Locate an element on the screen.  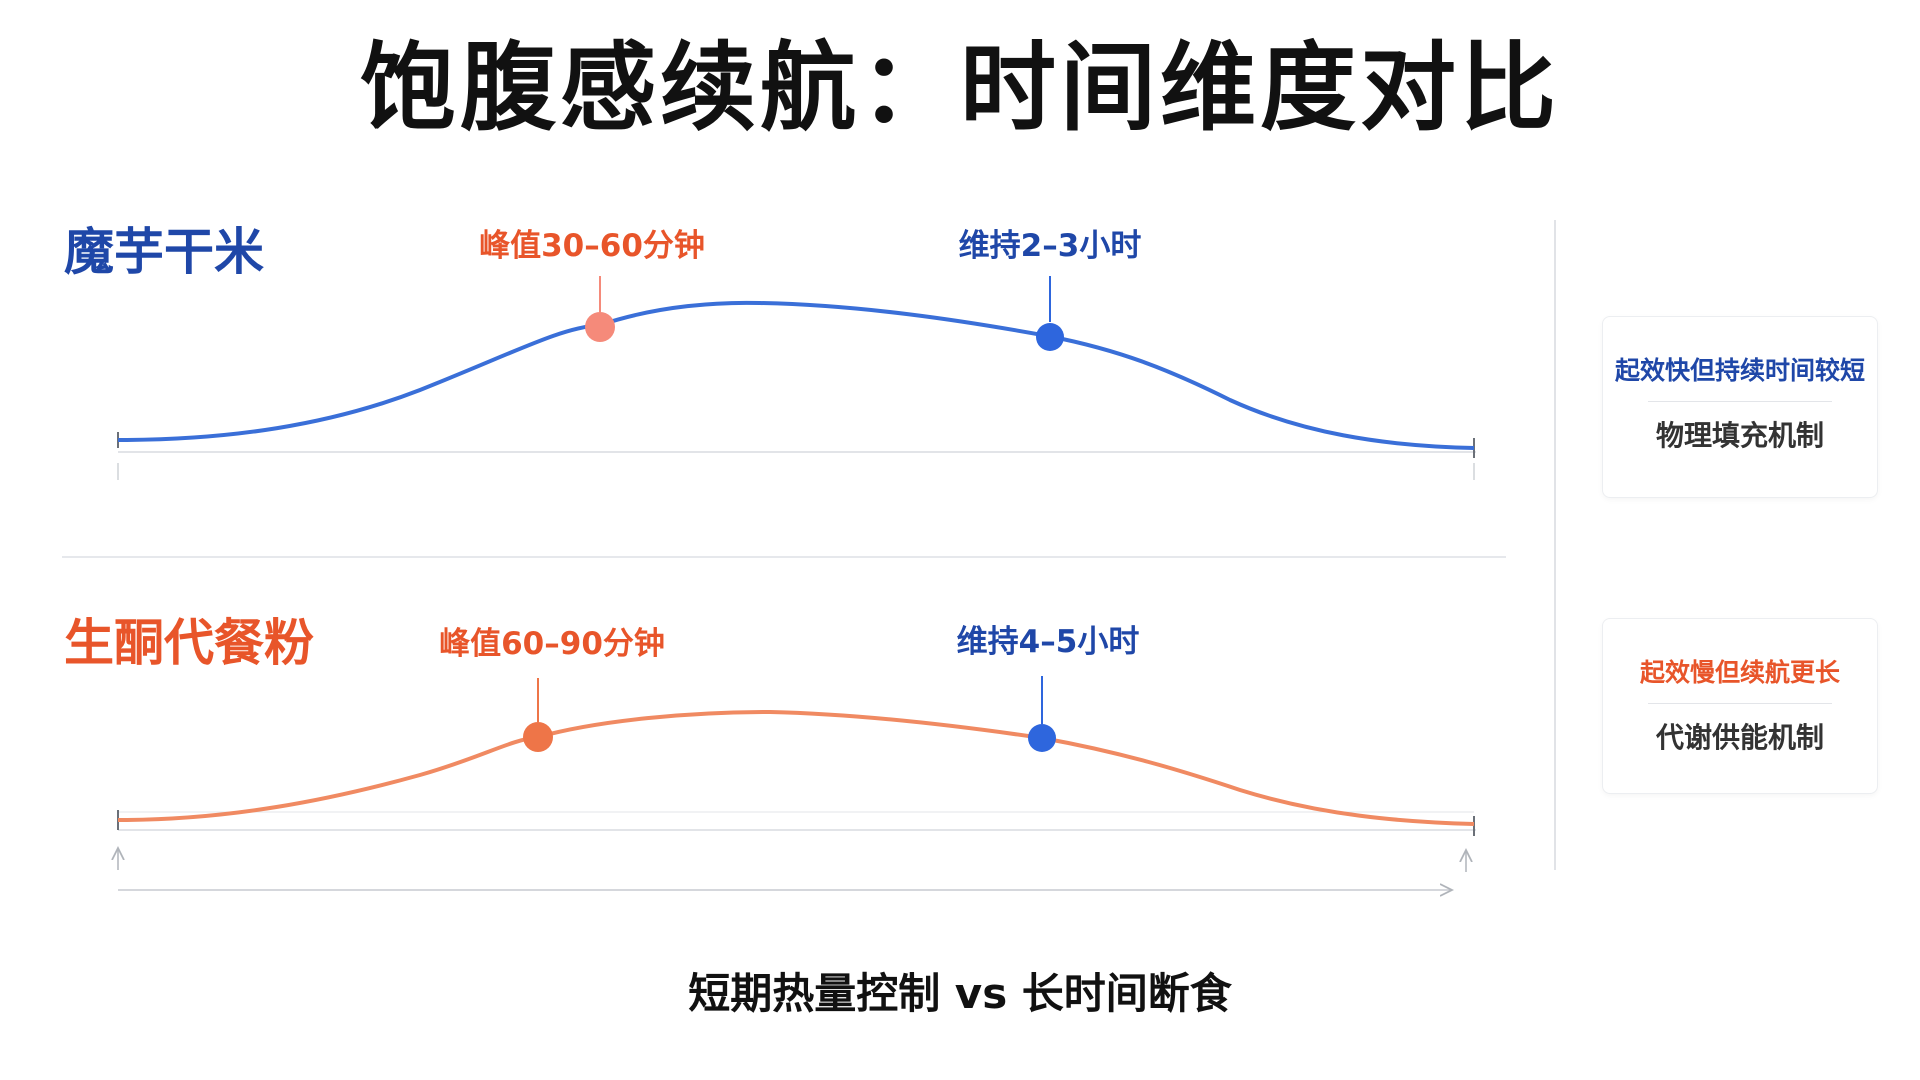
row-label-keto: 生酮代餐粉 is located at coordinates (189, 643).